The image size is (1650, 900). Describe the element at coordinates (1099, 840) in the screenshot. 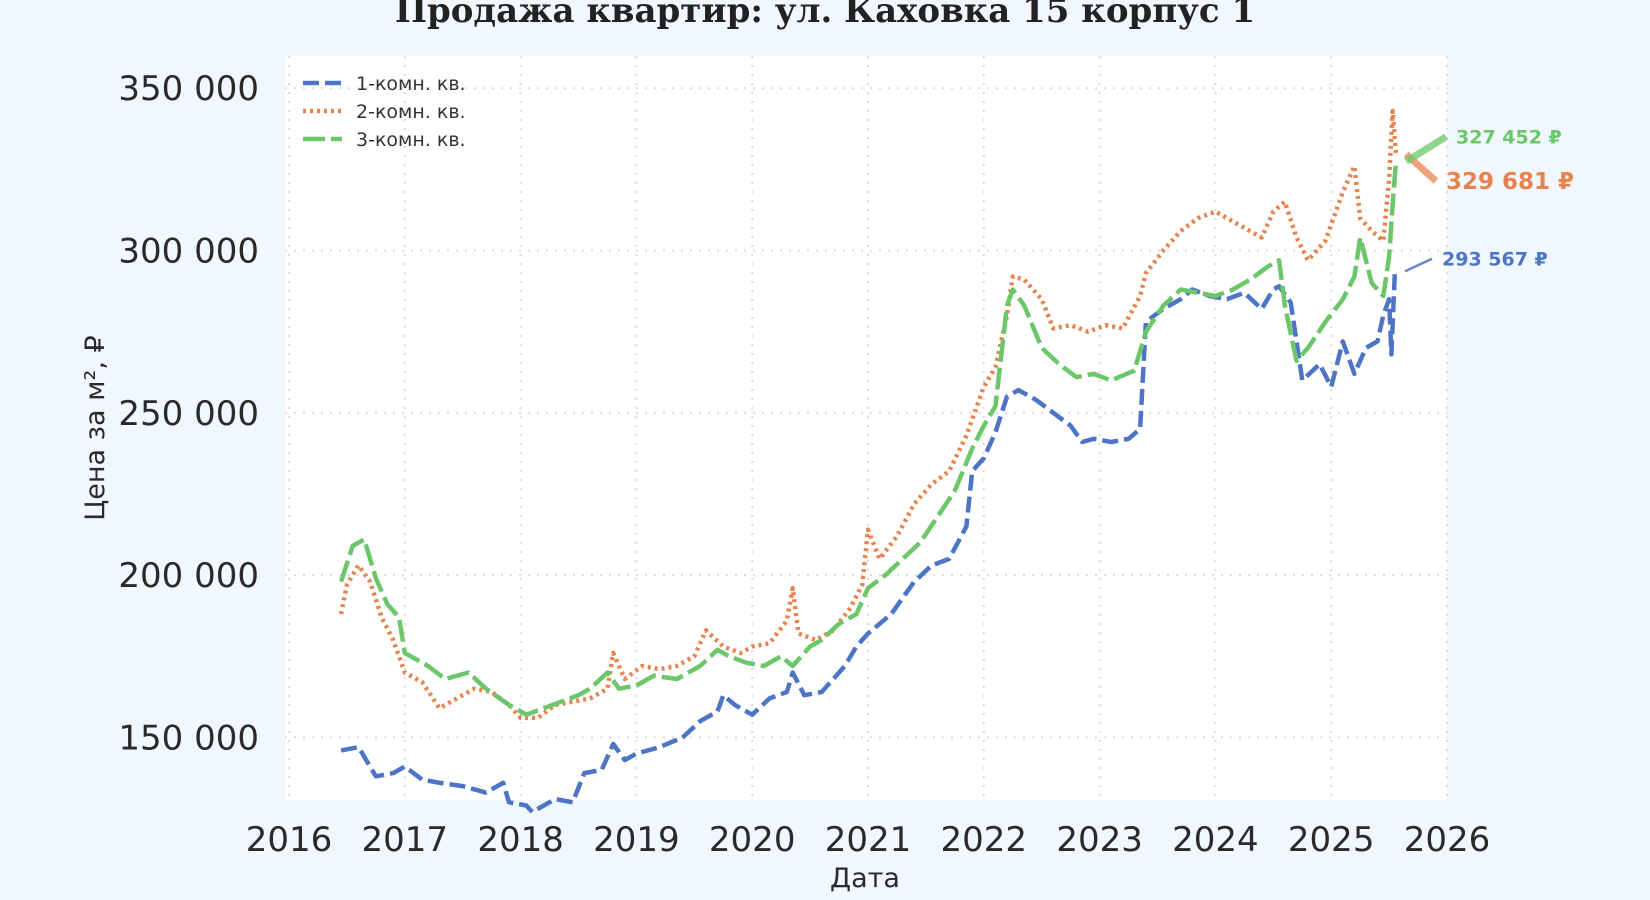

I see `x-tick-label: 2023` at that location.